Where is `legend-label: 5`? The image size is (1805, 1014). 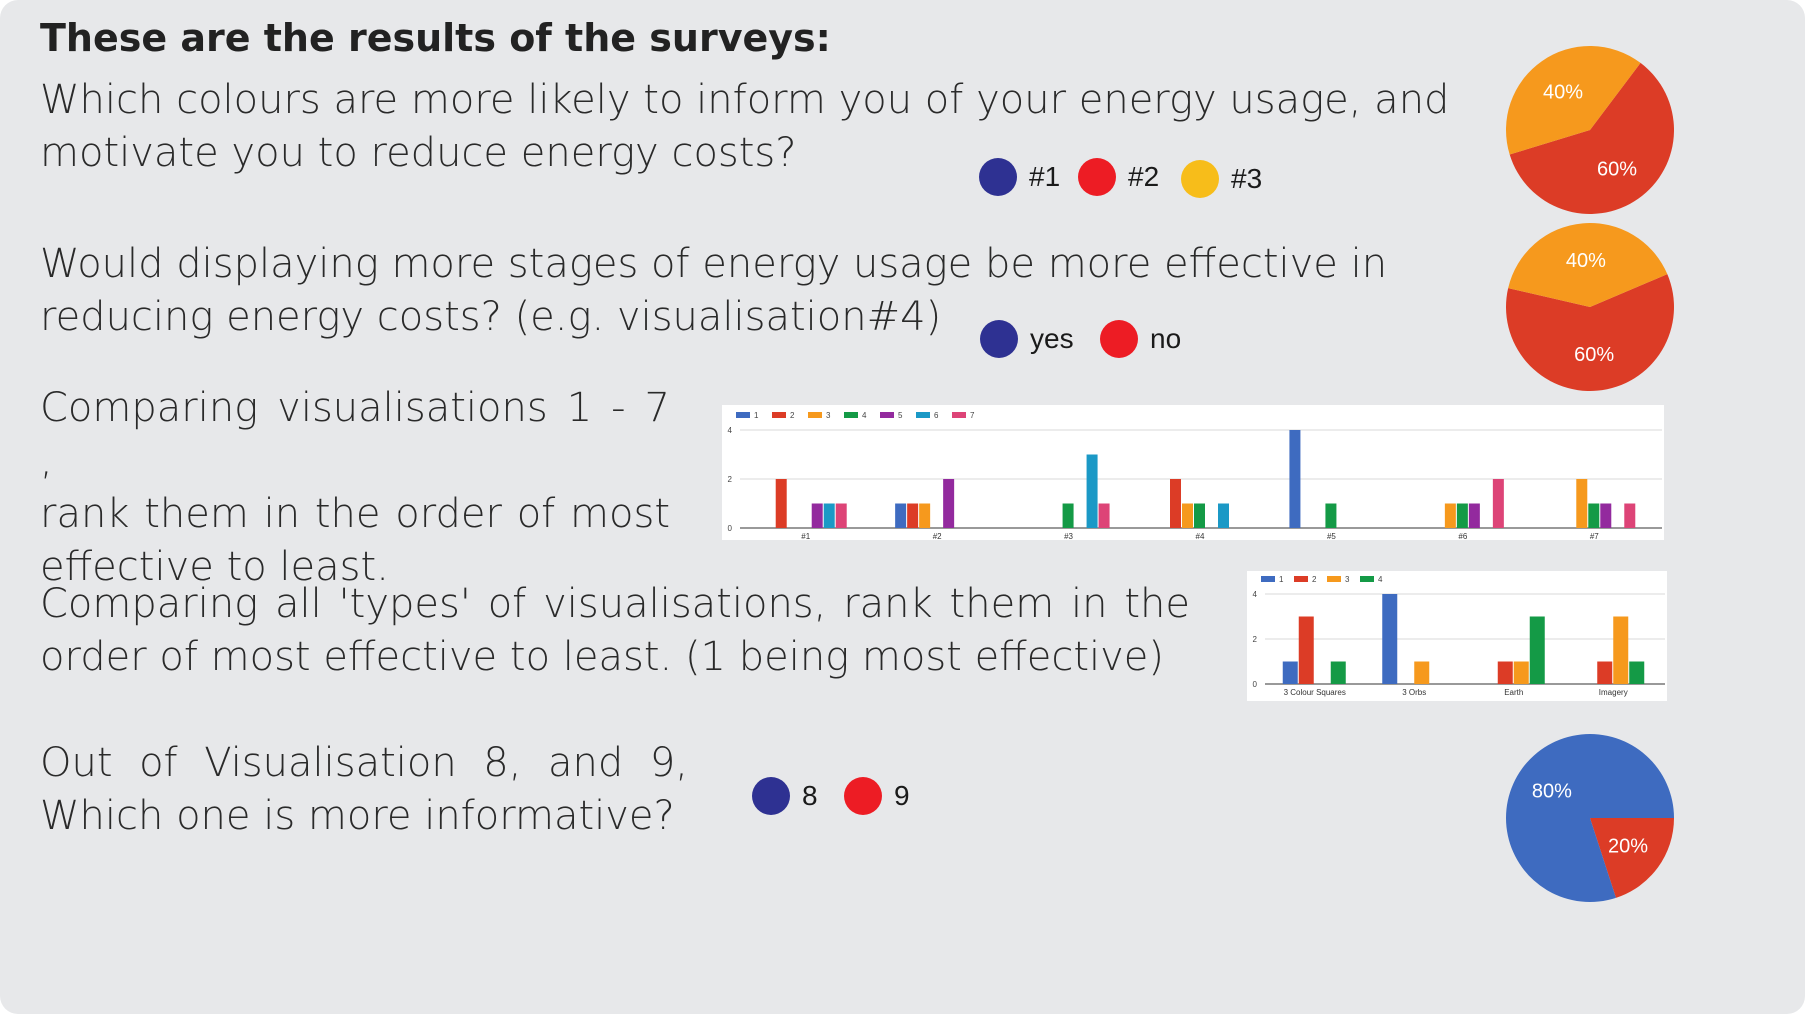
legend-label: 5 is located at coordinates (900, 415).